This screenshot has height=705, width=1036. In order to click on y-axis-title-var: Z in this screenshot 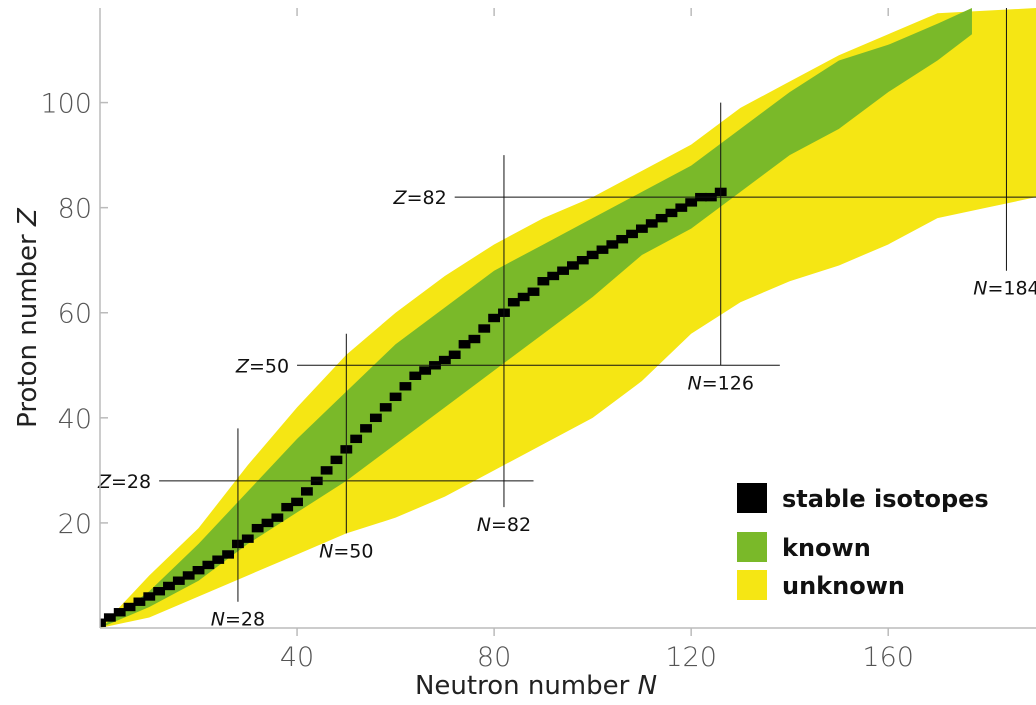, I will do `click(28, 217)`.